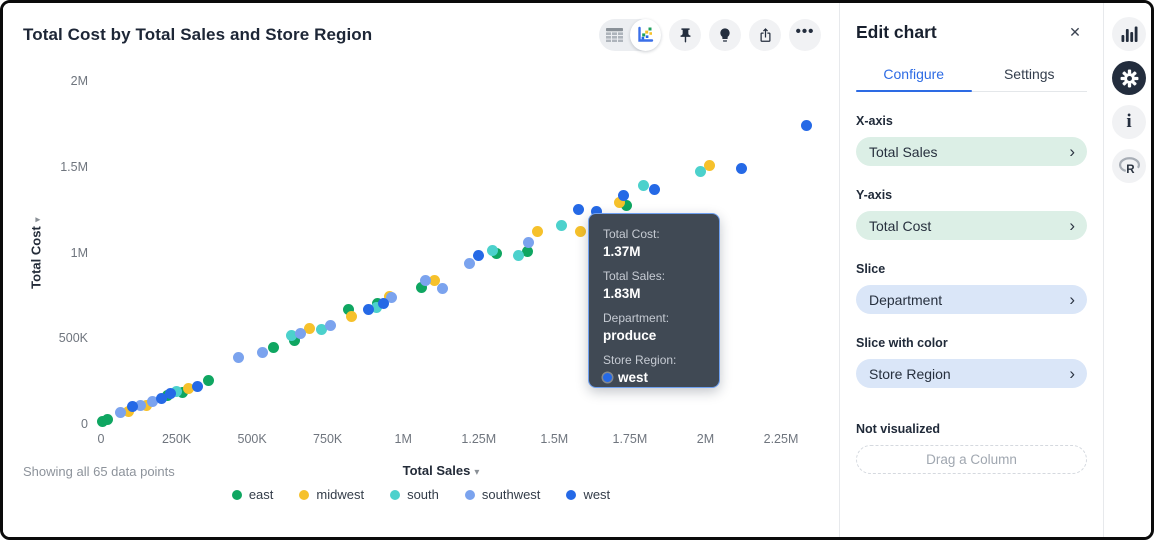  I want to click on tab-configure: Configure, so click(914, 75).